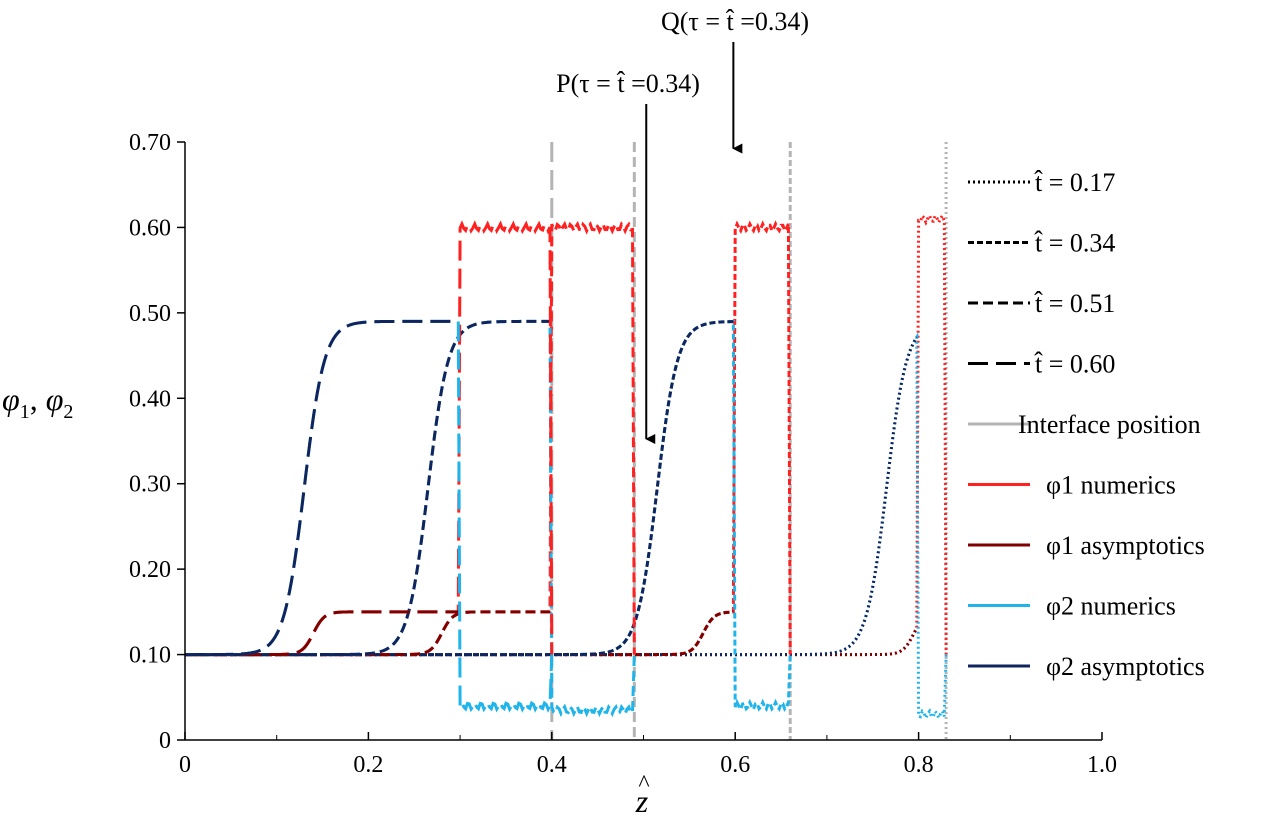 The image size is (1280, 827). I want to click on y-tick-label-5: 0.50, so click(150, 314).